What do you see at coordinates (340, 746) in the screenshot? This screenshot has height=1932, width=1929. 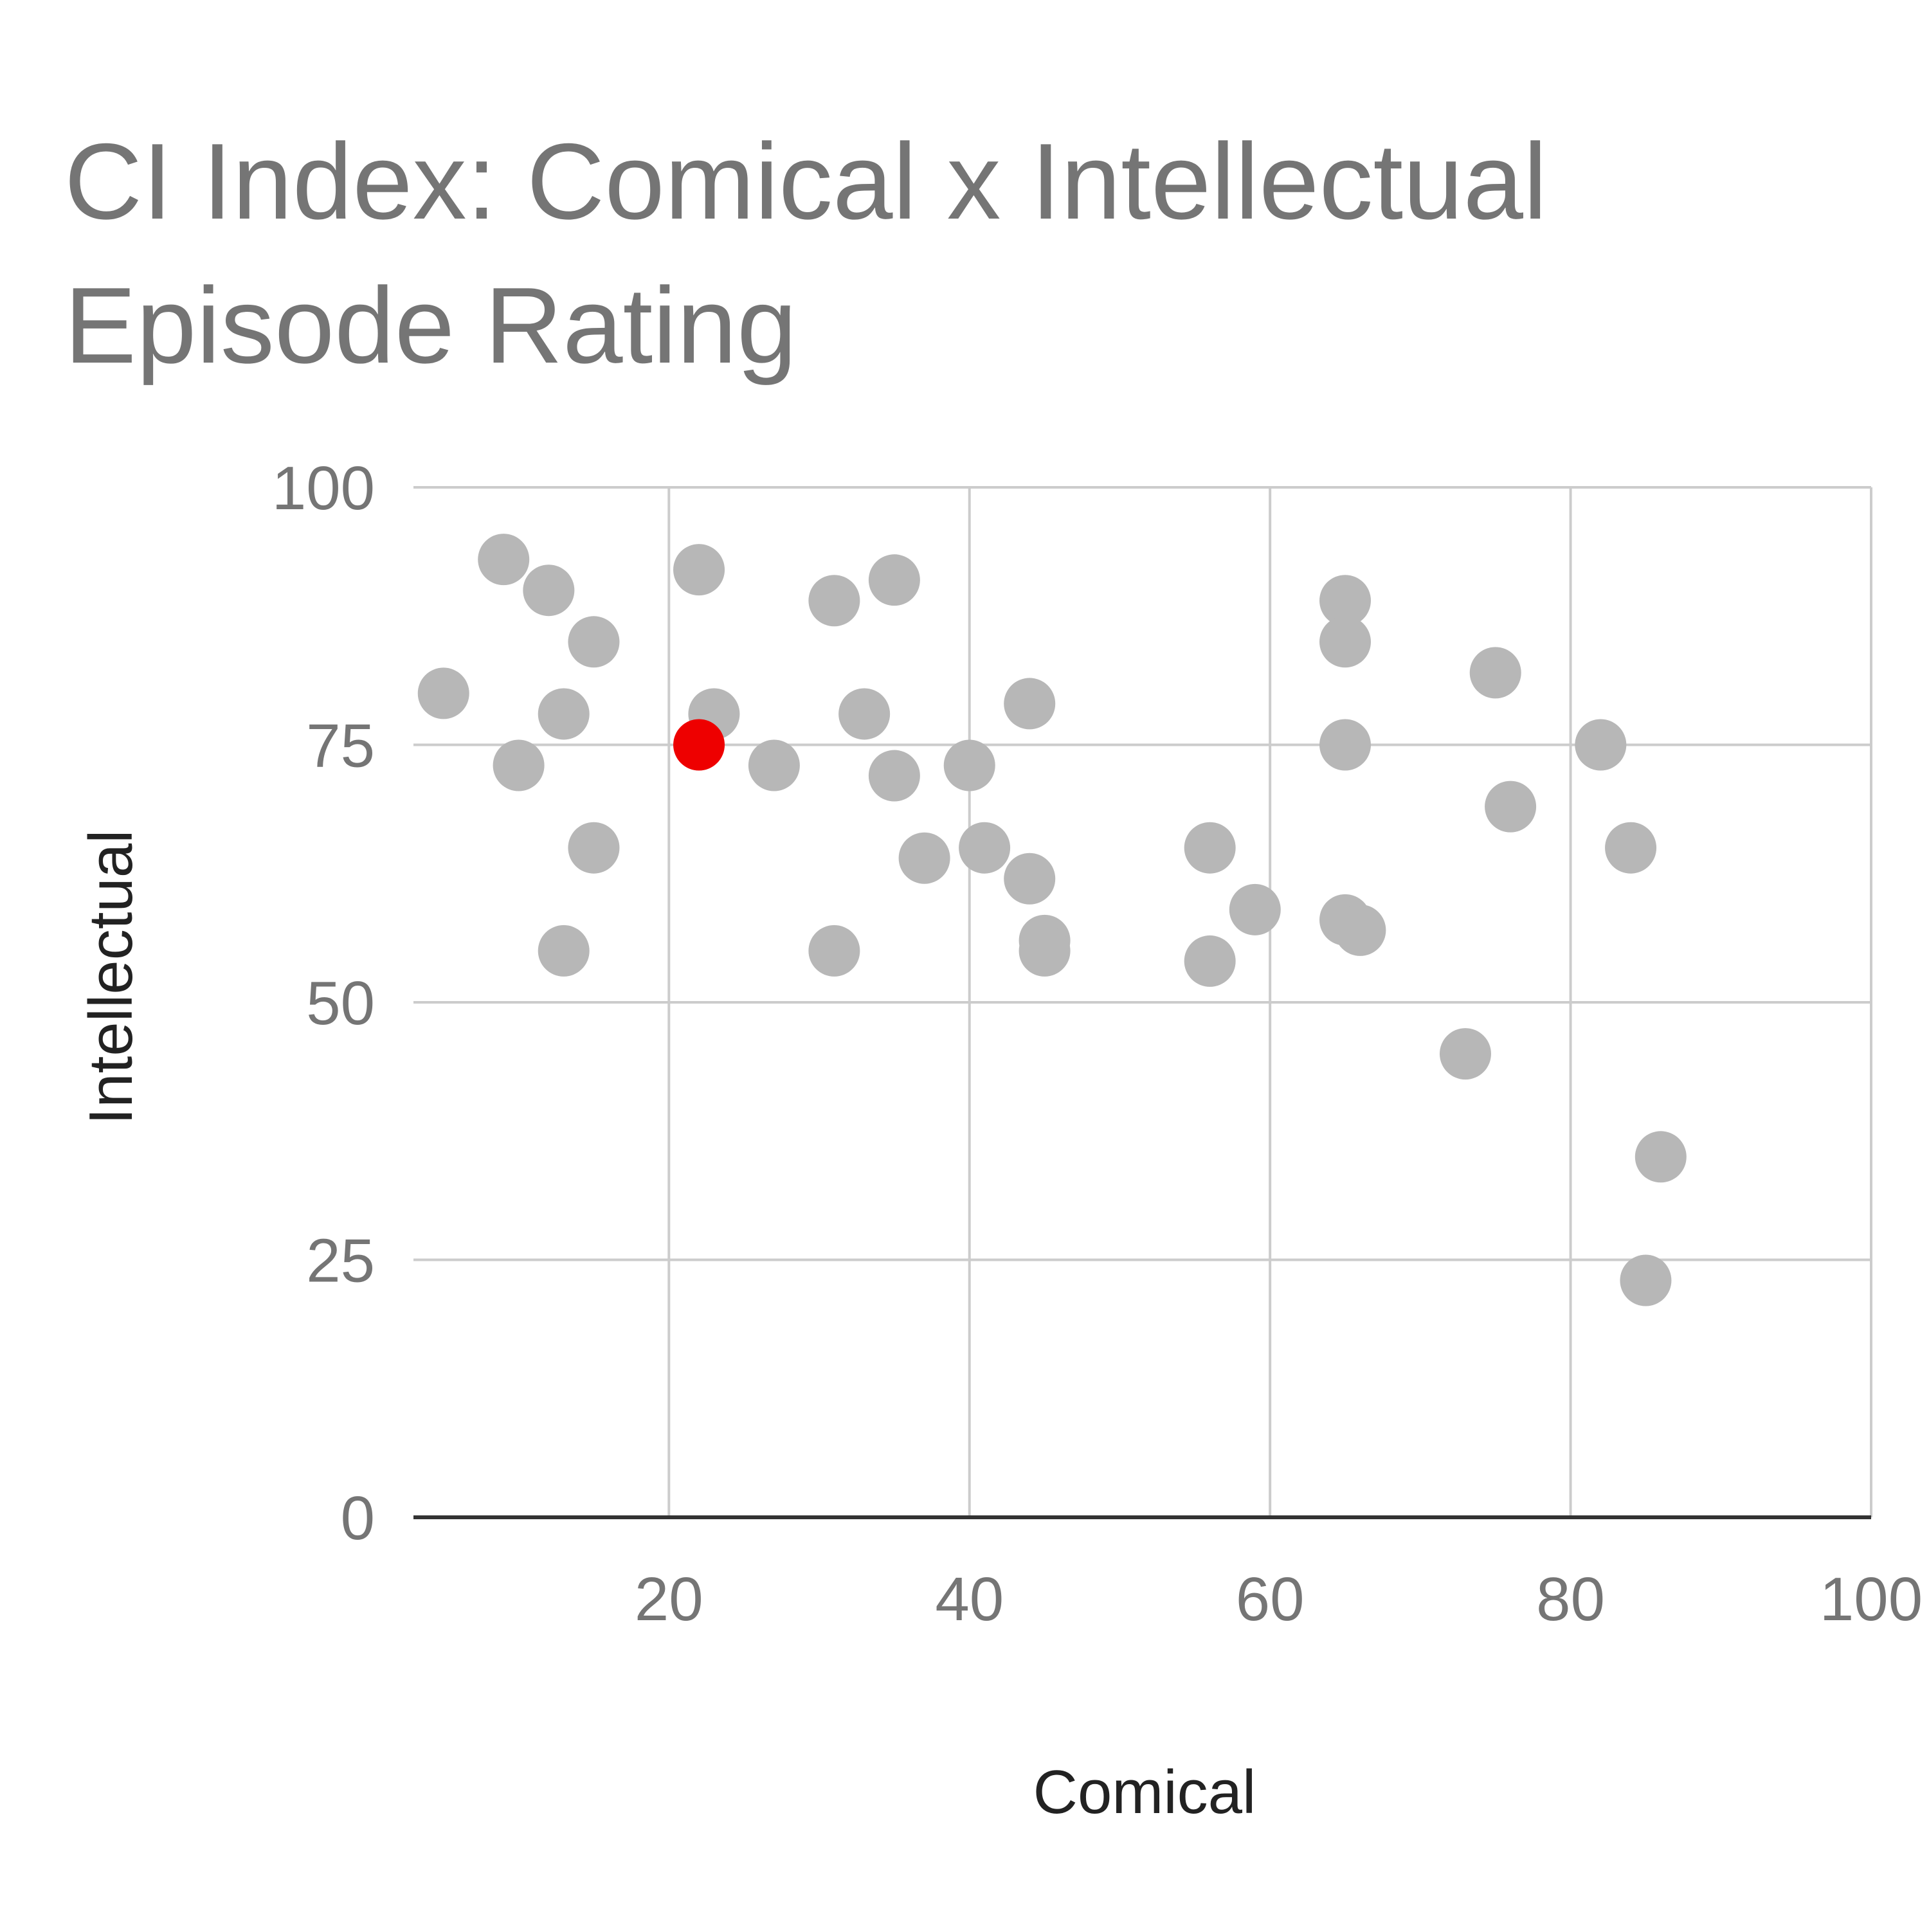 I see `y-tick-label: 75` at bounding box center [340, 746].